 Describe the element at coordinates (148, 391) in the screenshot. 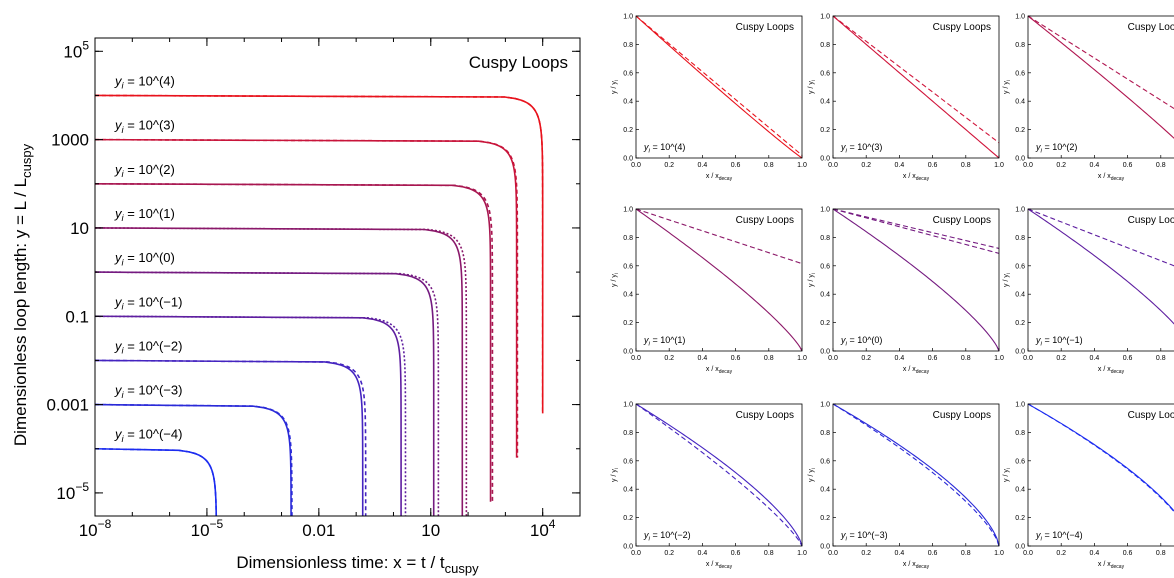

I see `series-label-7: yi = 10^(−3)` at that location.